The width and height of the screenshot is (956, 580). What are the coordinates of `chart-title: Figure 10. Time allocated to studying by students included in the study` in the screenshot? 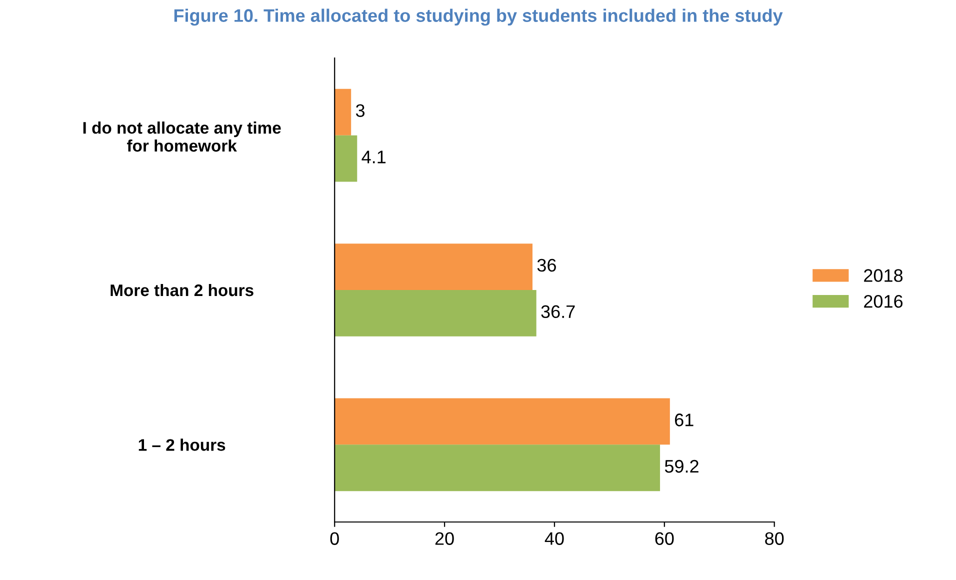 It's located at (478, 17).